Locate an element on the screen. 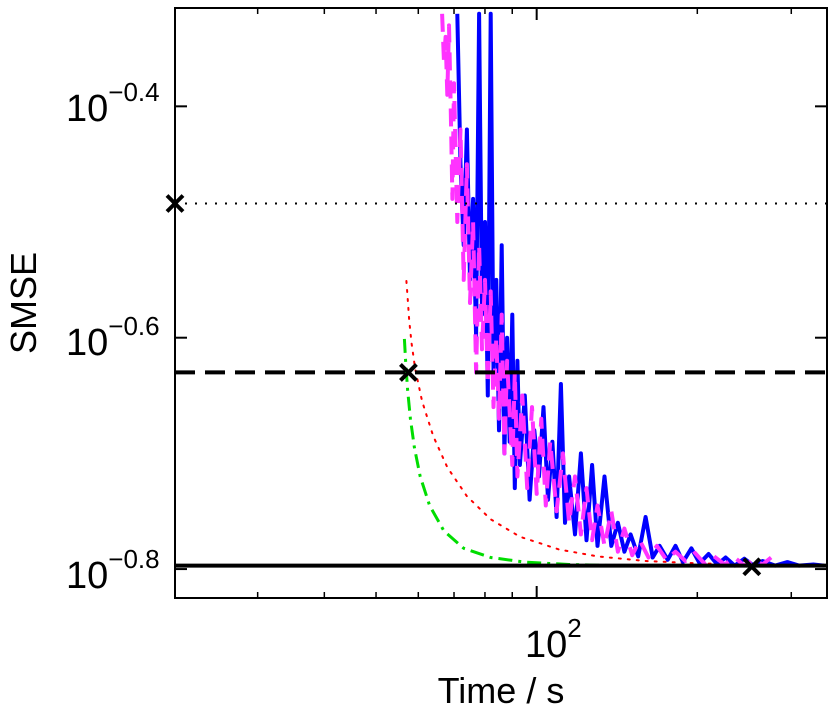 This screenshot has height=712, width=839. x-axis-label: Time / s is located at coordinates (501, 690).